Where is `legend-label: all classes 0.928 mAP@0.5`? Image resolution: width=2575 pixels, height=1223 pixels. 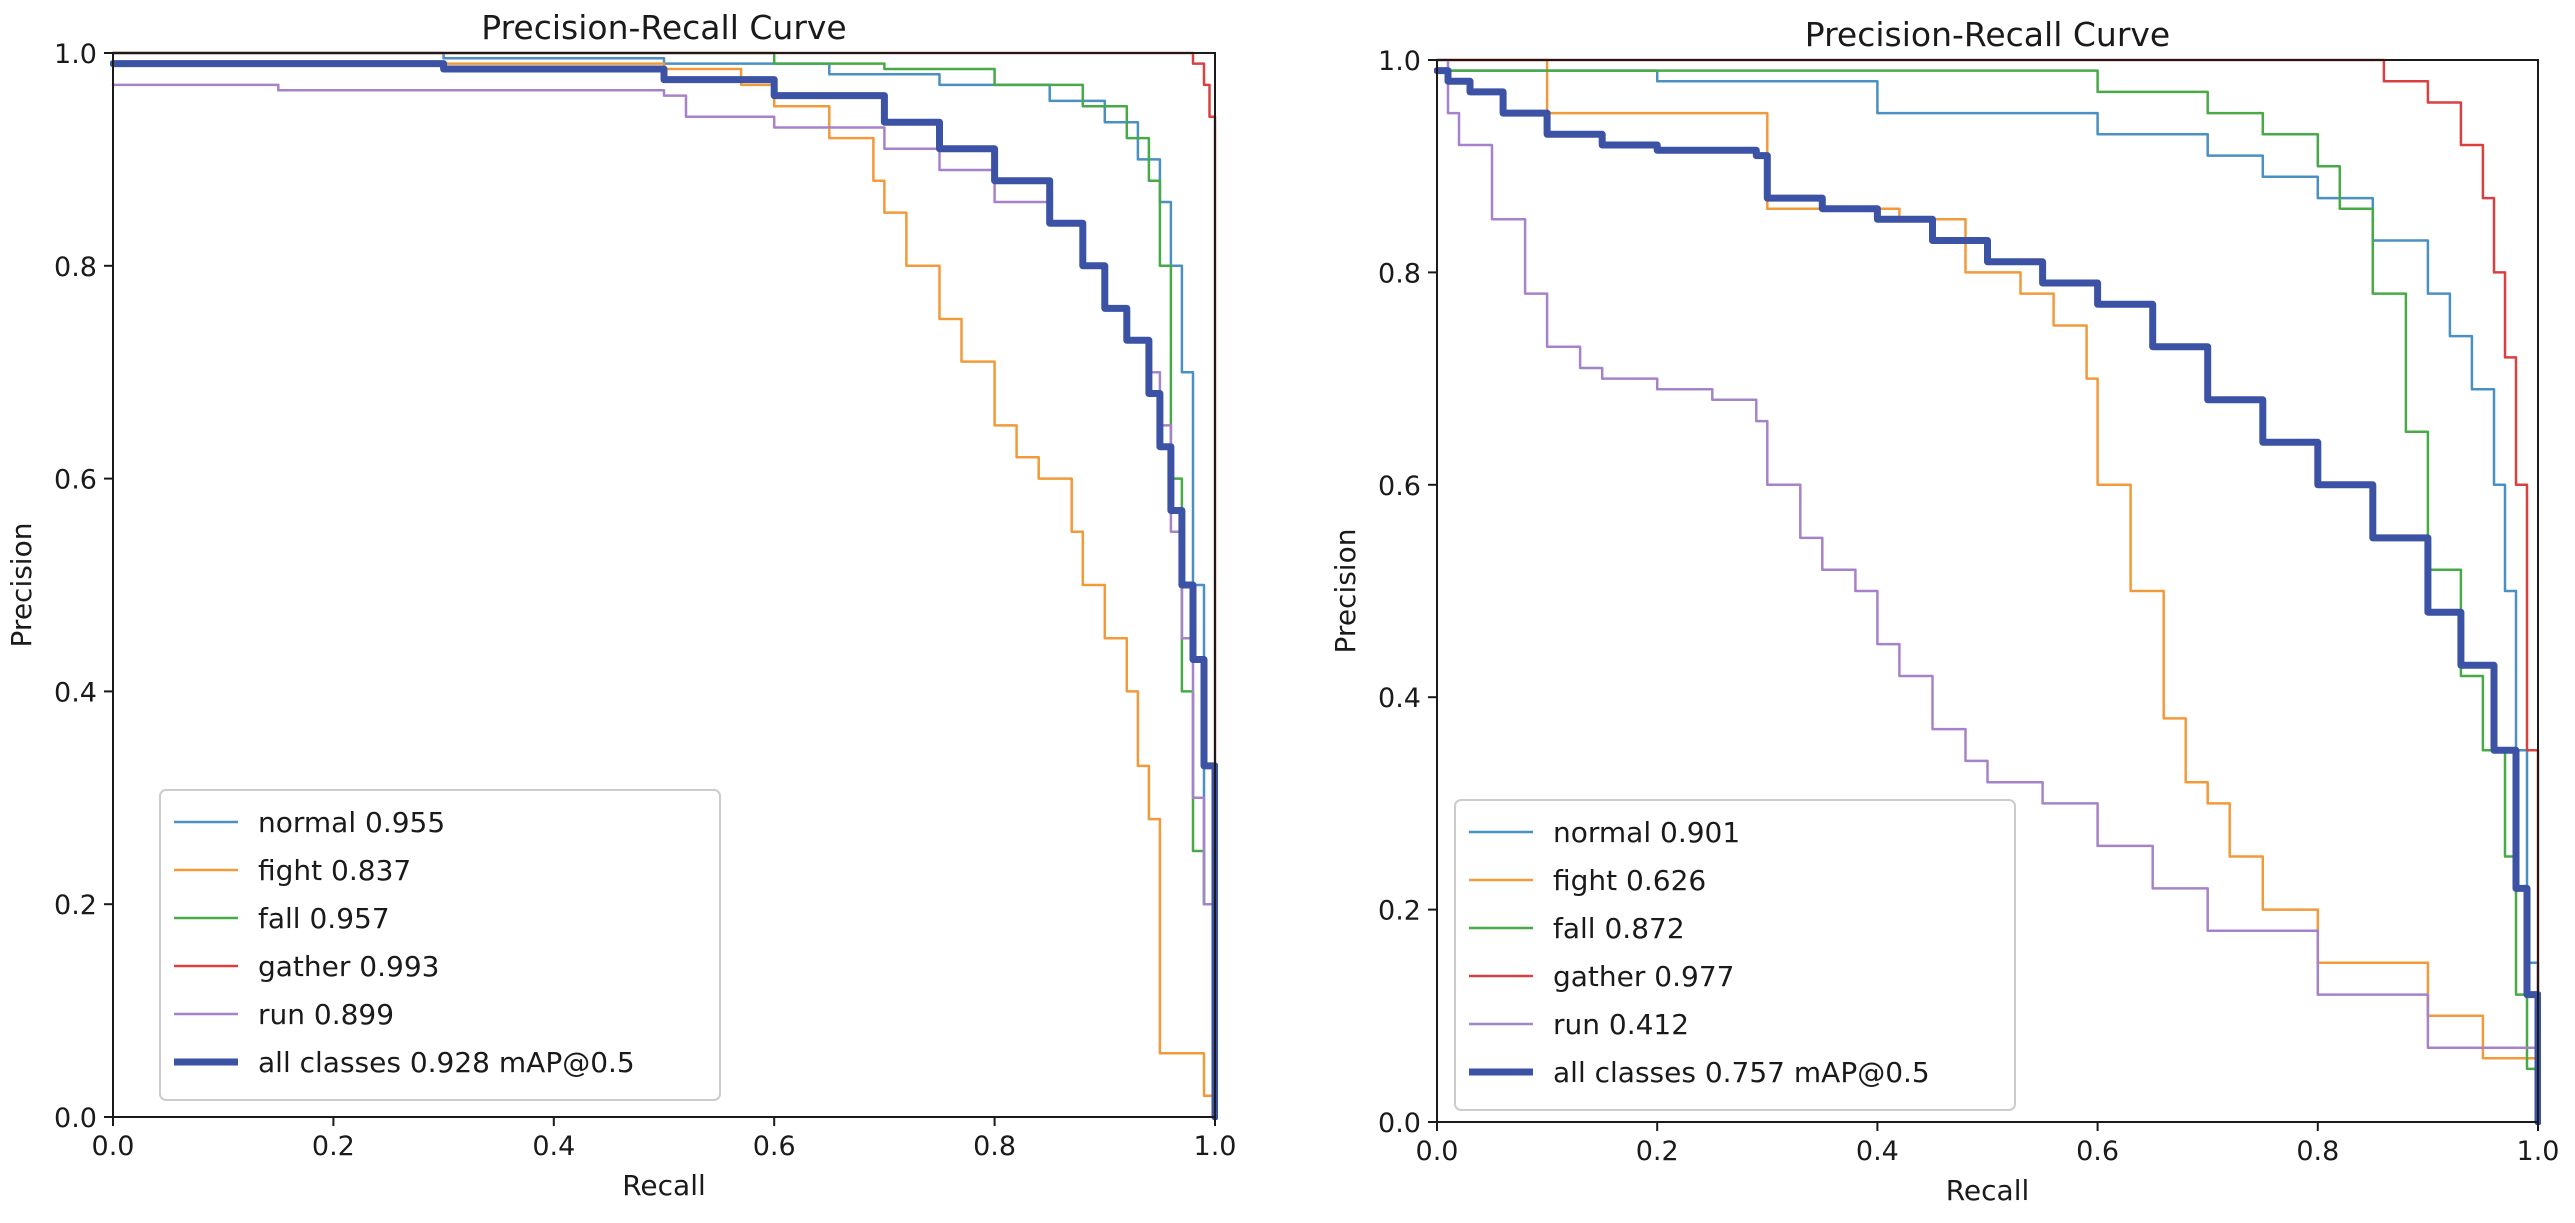
legend-label: all classes 0.928 mAP@0.5 is located at coordinates (446, 1062).